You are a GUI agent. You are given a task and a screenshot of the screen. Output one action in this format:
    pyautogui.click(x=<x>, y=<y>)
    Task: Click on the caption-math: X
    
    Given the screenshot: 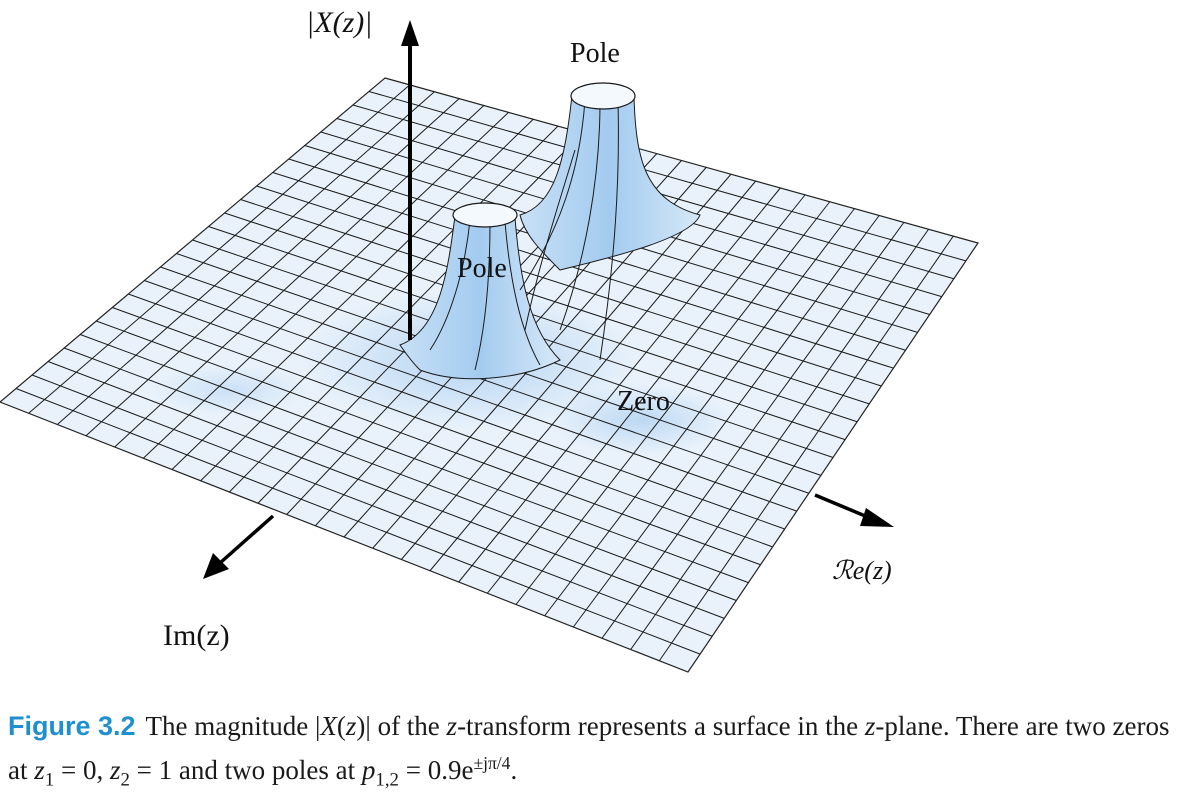 What is the action you would take?
    pyautogui.click(x=328, y=726)
    